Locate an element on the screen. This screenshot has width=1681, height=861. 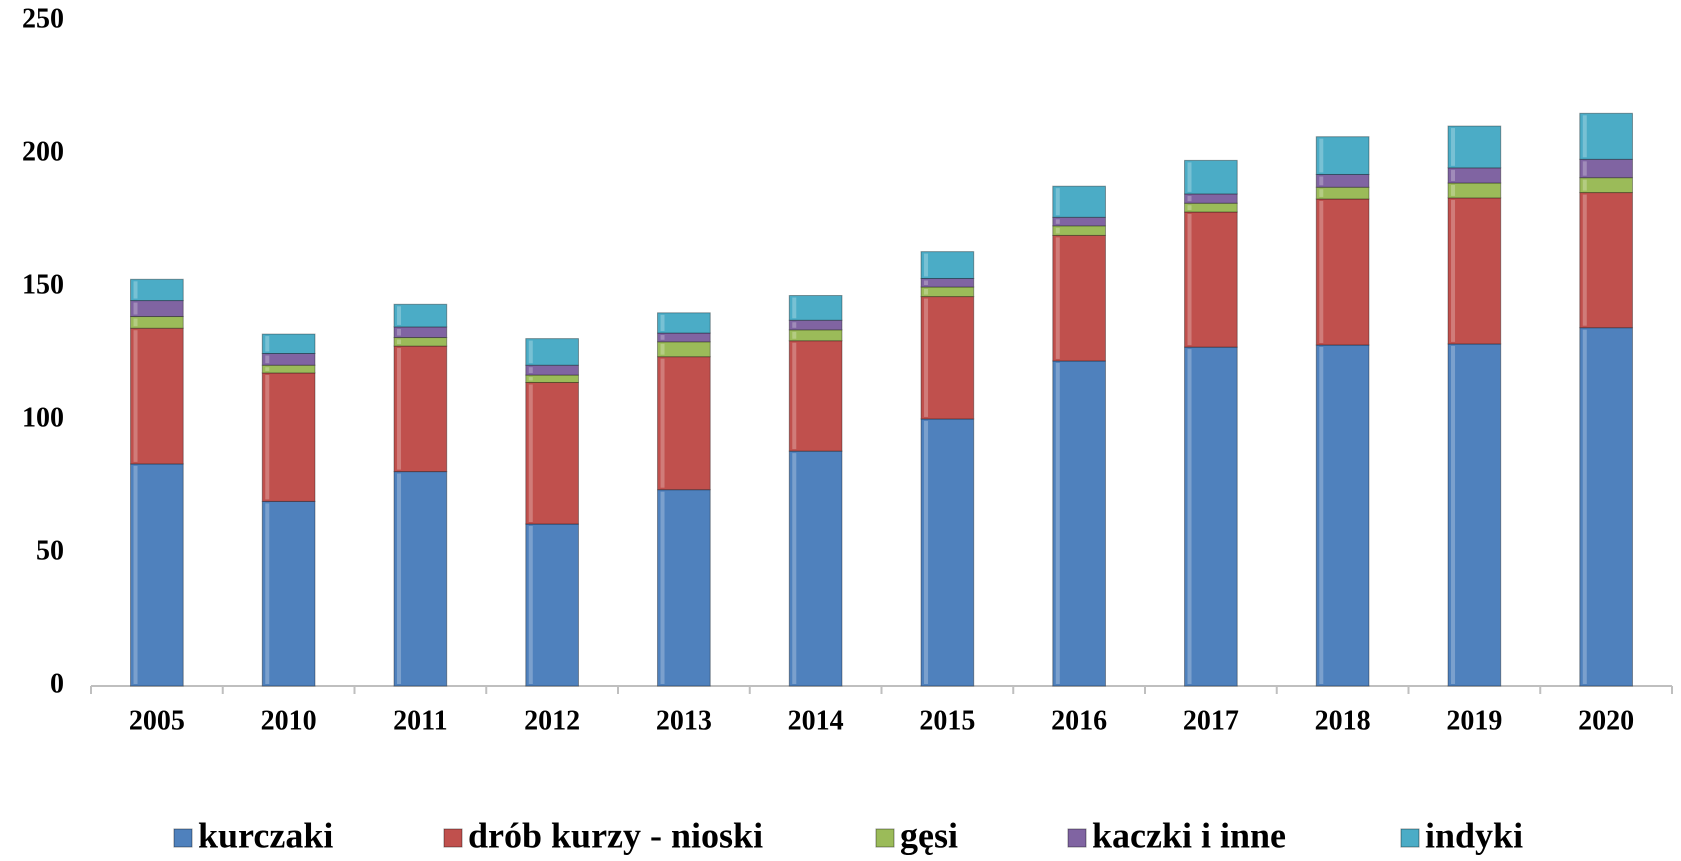
x-tick-label: 2014 is located at coordinates (816, 720).